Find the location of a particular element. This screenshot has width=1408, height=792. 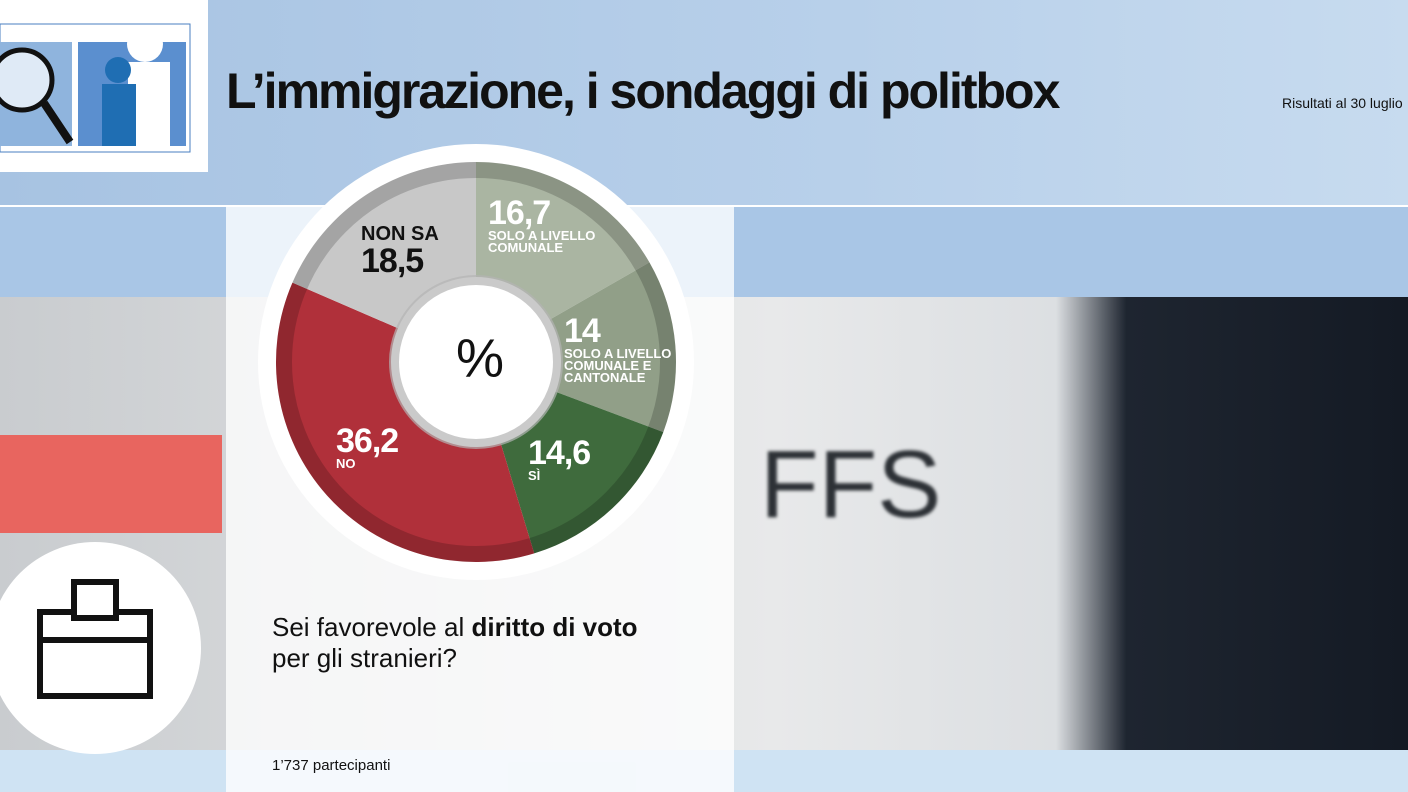

value-label: 14,6 is located at coordinates (559, 453).